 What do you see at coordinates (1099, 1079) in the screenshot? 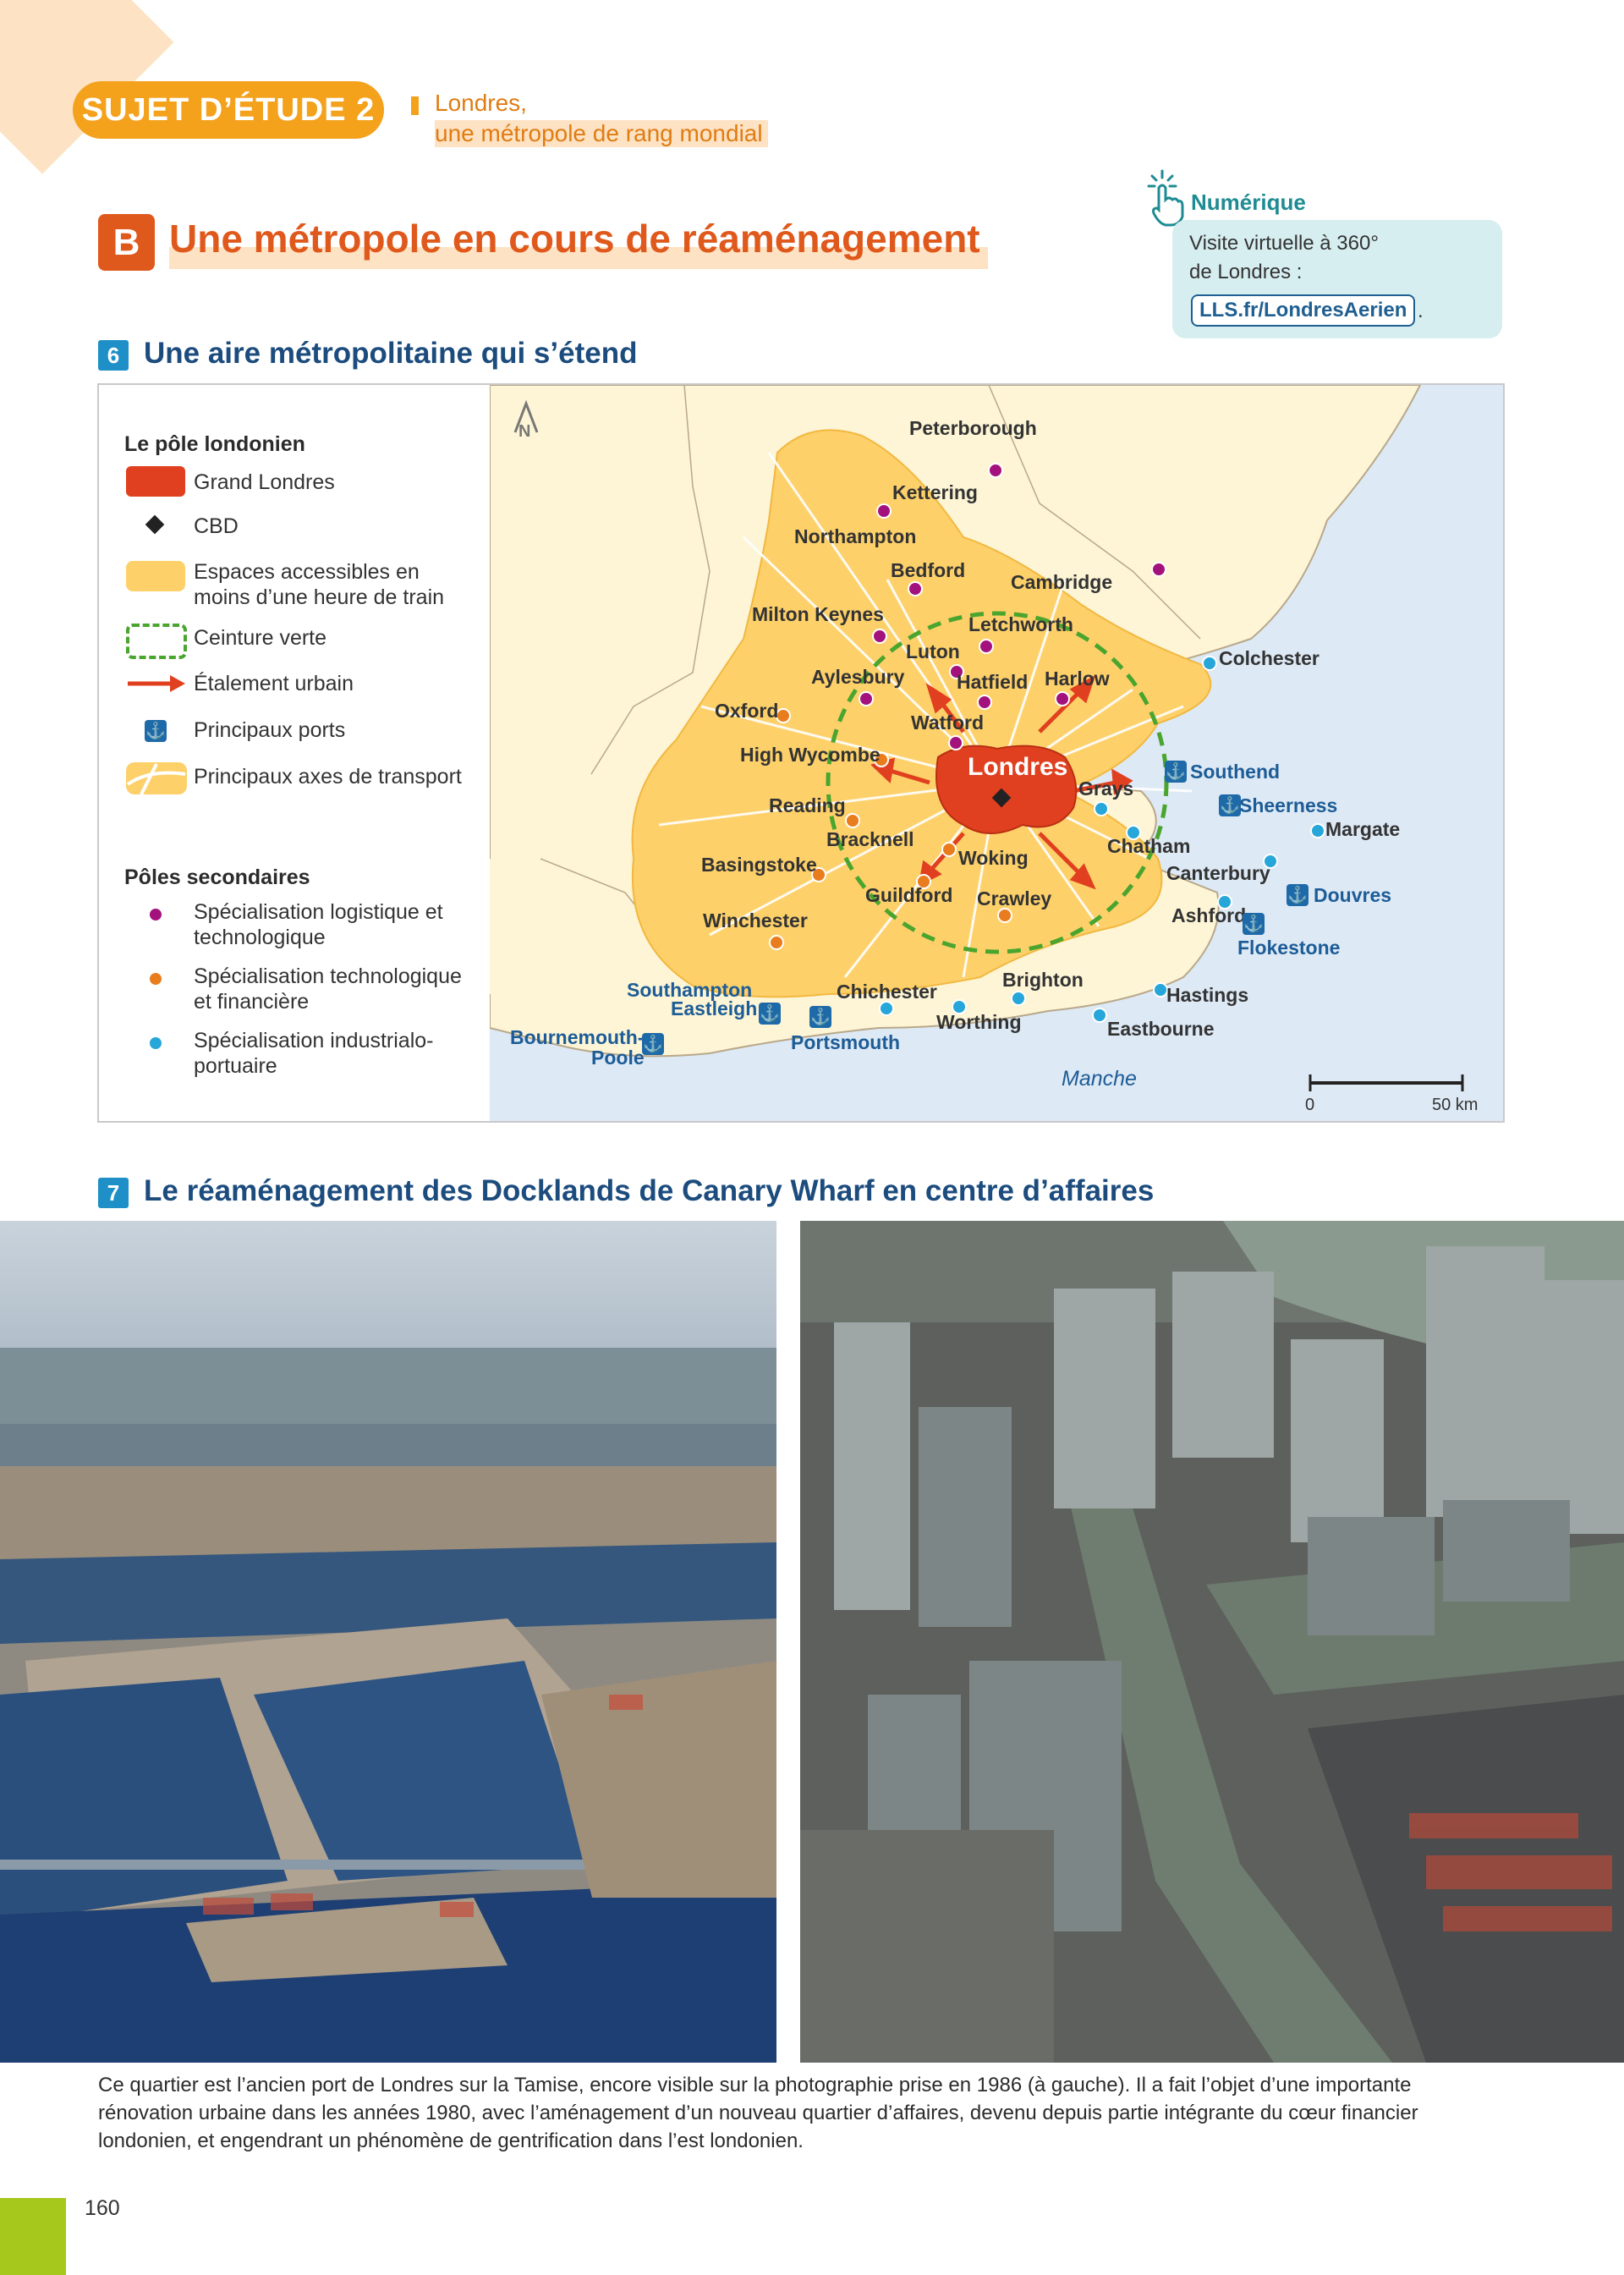
I see `sea-label-manche: Manche` at bounding box center [1099, 1079].